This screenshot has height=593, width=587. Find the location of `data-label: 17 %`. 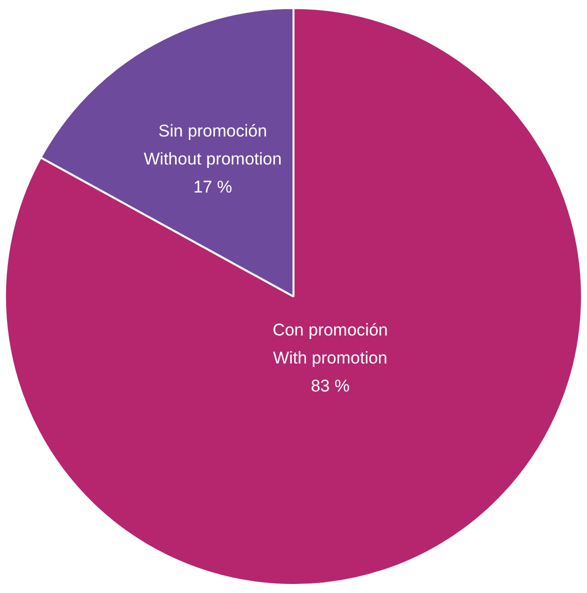

data-label: 17 % is located at coordinates (212, 187).